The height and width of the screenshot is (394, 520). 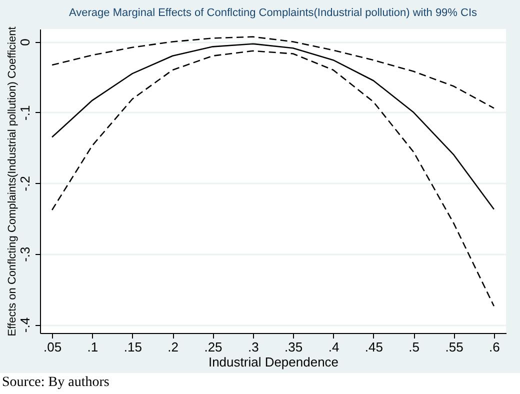 I want to click on chart-title: Average Marginal Effects of Conflcting Complaints(Industrial pollution) with 99% CIs, so click(x=273, y=13).